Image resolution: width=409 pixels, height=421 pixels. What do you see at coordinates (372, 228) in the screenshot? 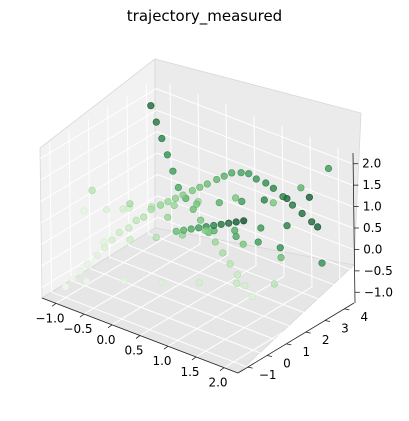
I see `z-tick-label: 0.5` at bounding box center [372, 228].